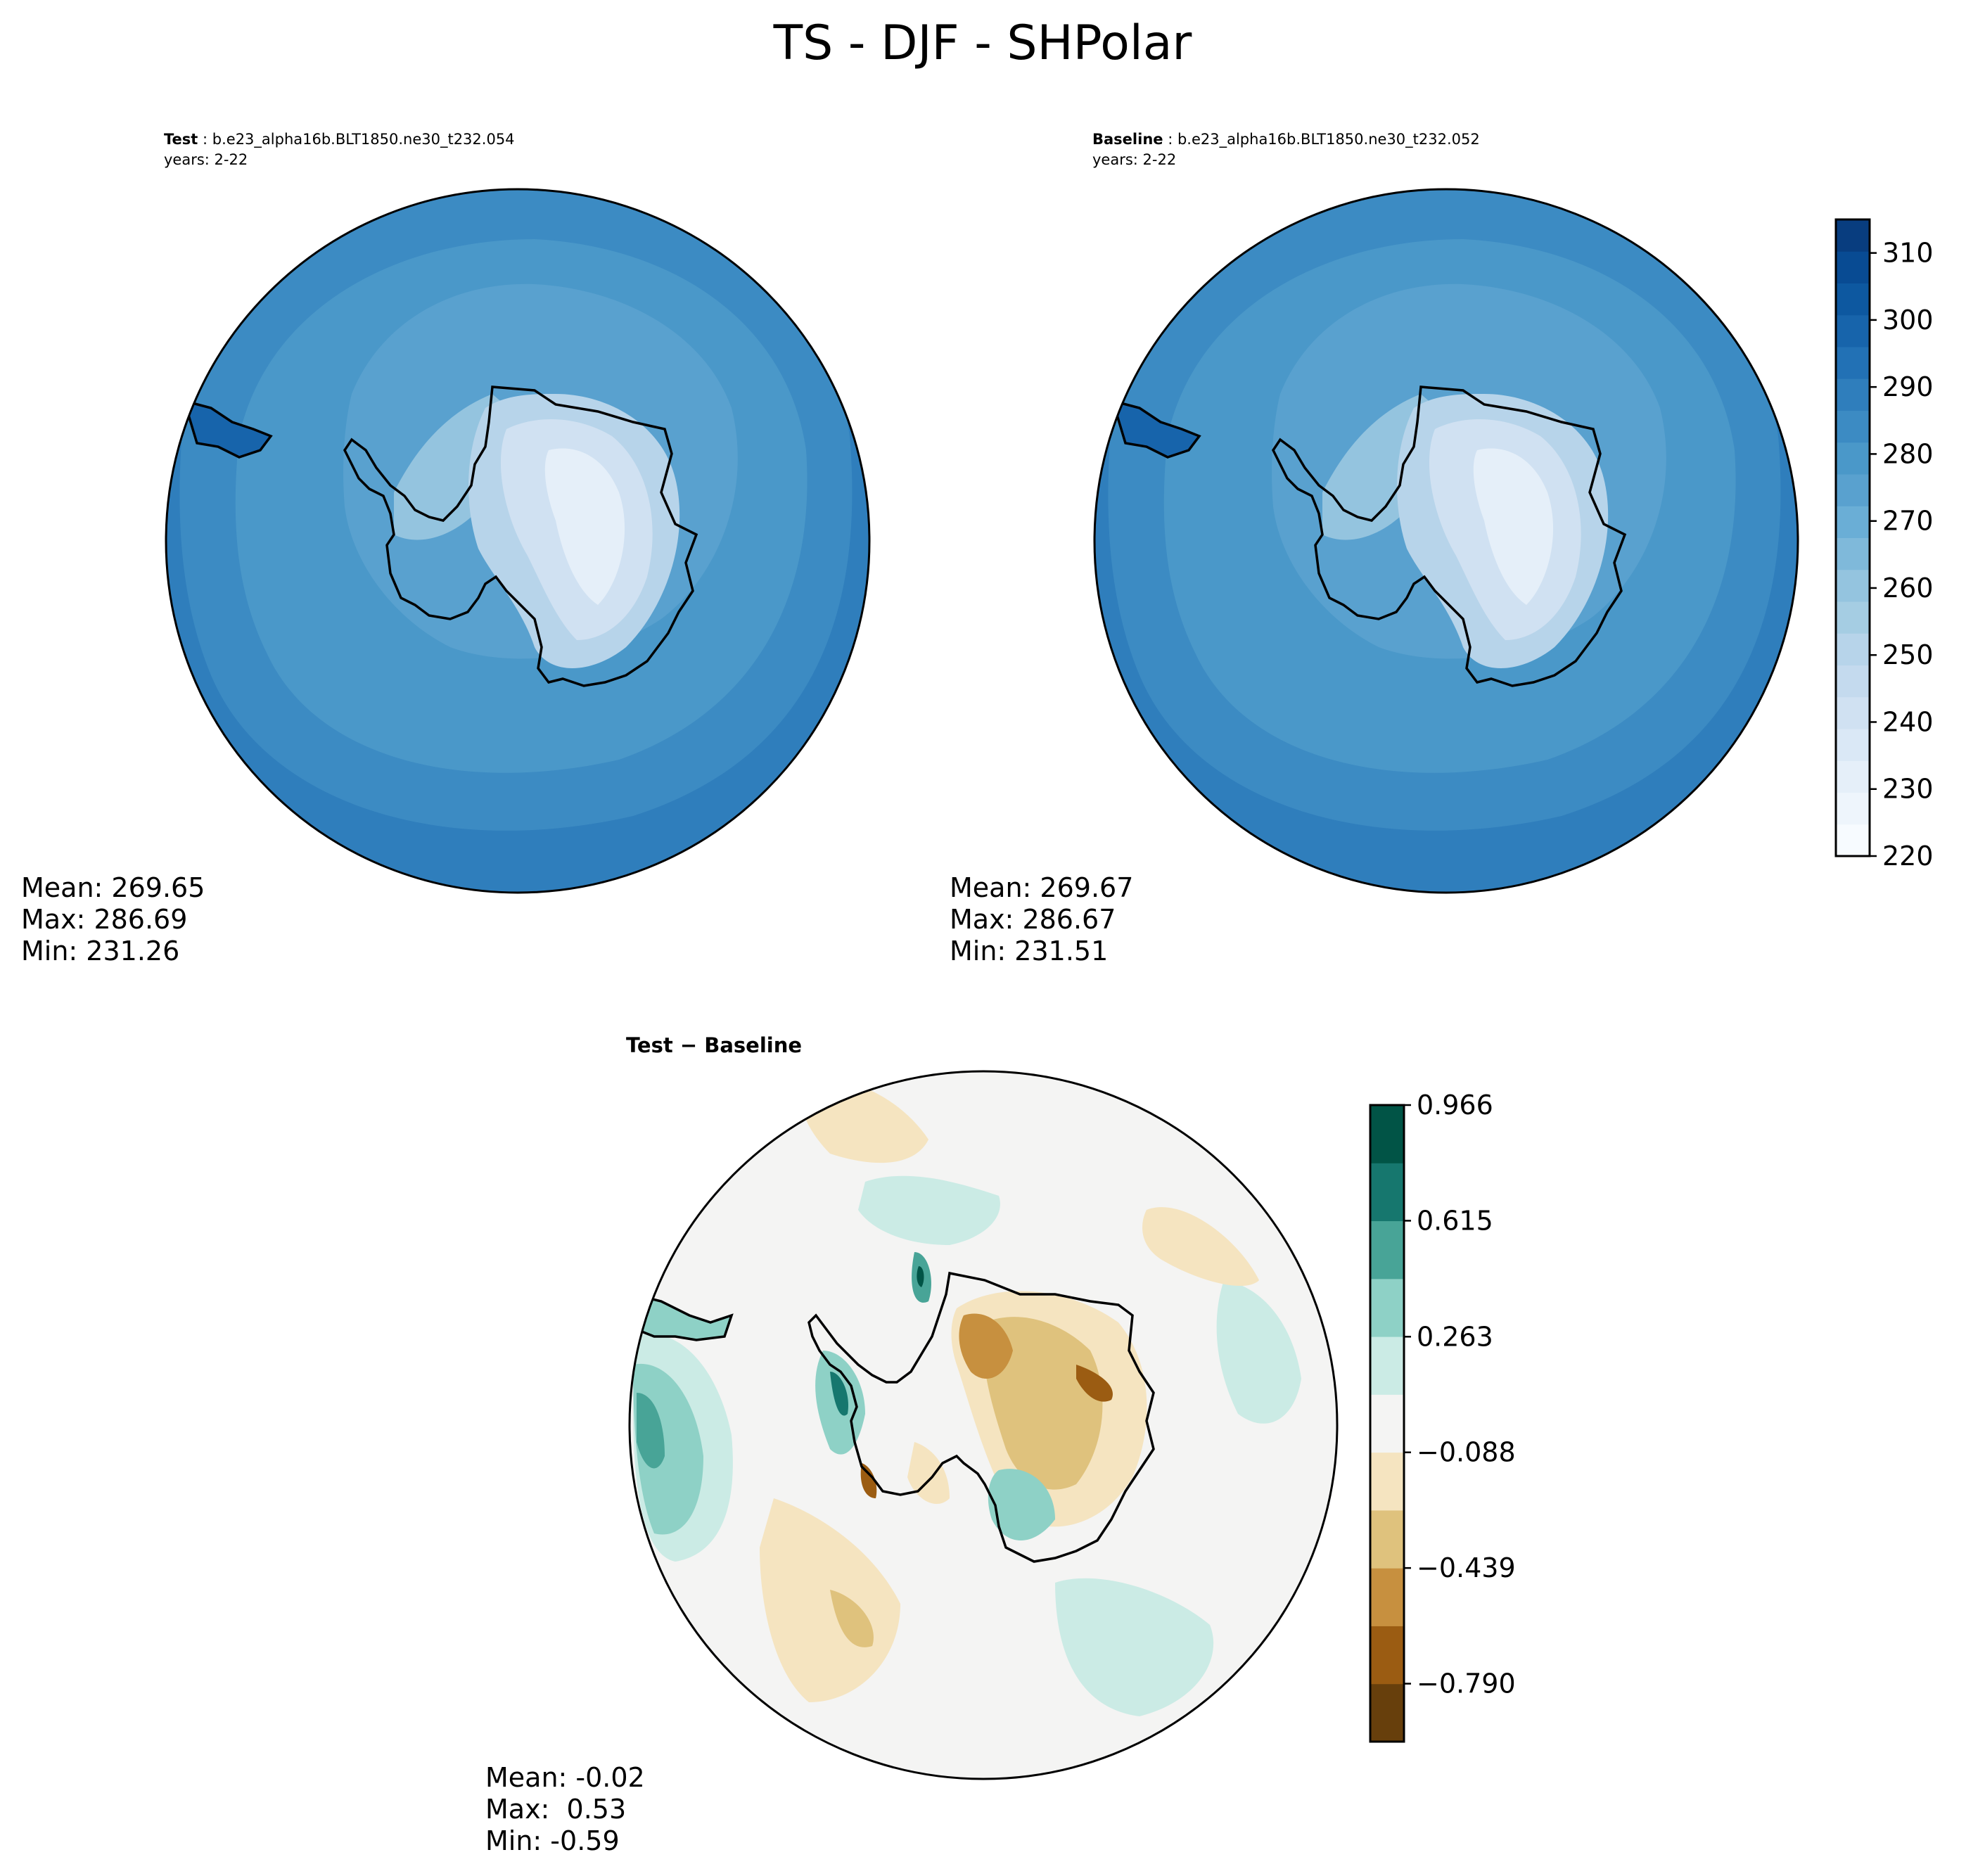 The image size is (1966, 1876). What do you see at coordinates (1908, 521) in the screenshot?
I see `colorbar-temperature-tick-label: 270` at bounding box center [1908, 521].